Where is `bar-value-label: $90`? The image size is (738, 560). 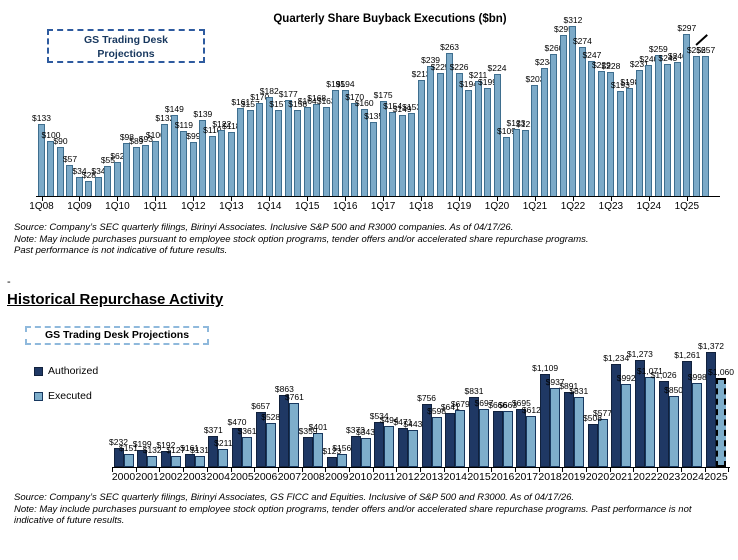 bar-value-label: $90 is located at coordinates (60, 141).